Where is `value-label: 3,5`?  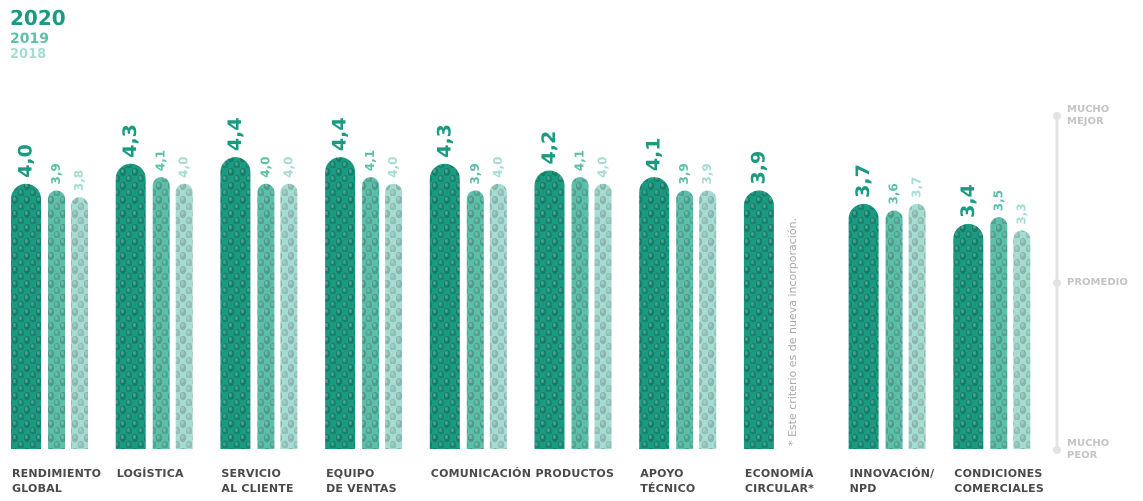
value-label: 3,5 is located at coordinates (998, 200).